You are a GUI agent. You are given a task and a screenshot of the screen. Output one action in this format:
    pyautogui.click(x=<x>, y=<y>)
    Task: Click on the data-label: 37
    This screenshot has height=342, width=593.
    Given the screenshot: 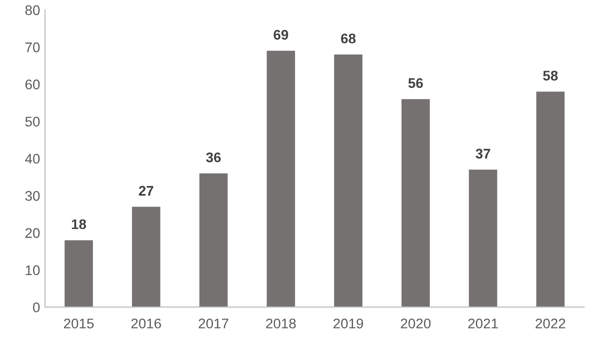 What is the action you would take?
    pyautogui.click(x=483, y=153)
    